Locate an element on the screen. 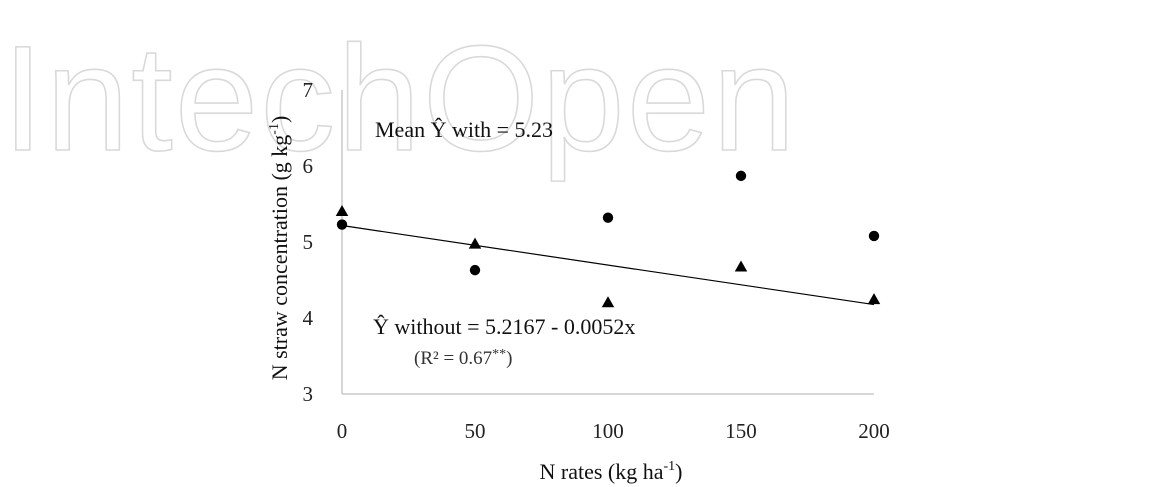 The width and height of the screenshot is (1149, 487). y-axis-title-sup: -1 is located at coordinates (274, 129).